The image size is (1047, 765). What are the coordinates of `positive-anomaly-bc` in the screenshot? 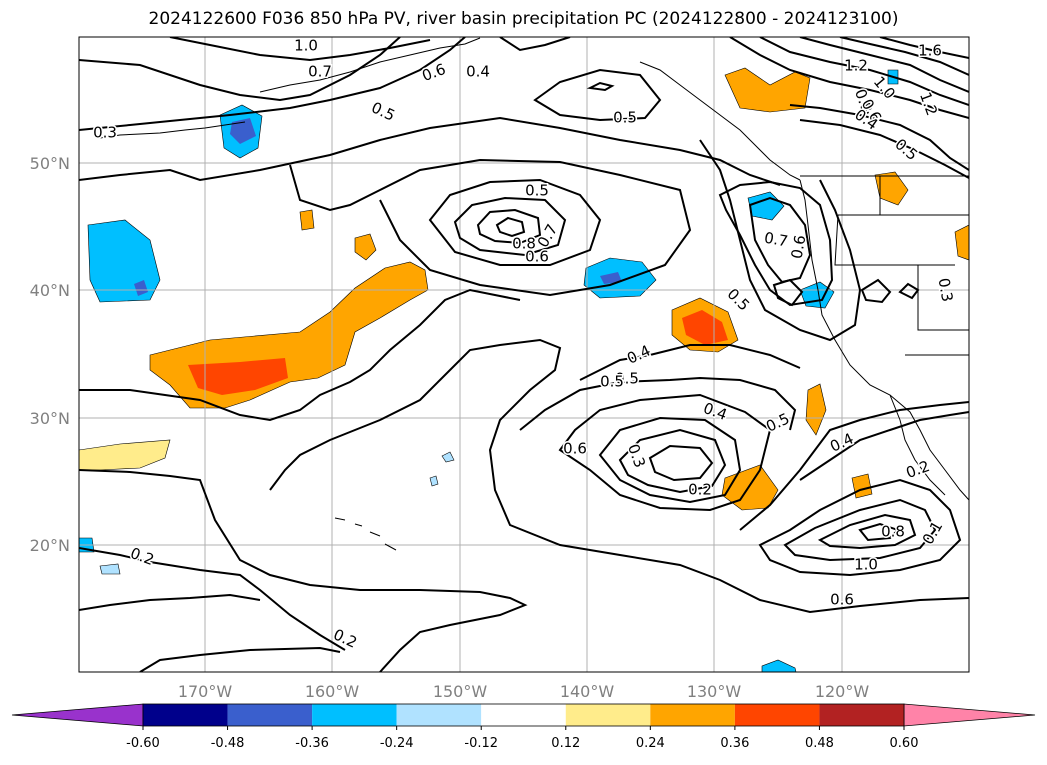 It's located at (767, 90).